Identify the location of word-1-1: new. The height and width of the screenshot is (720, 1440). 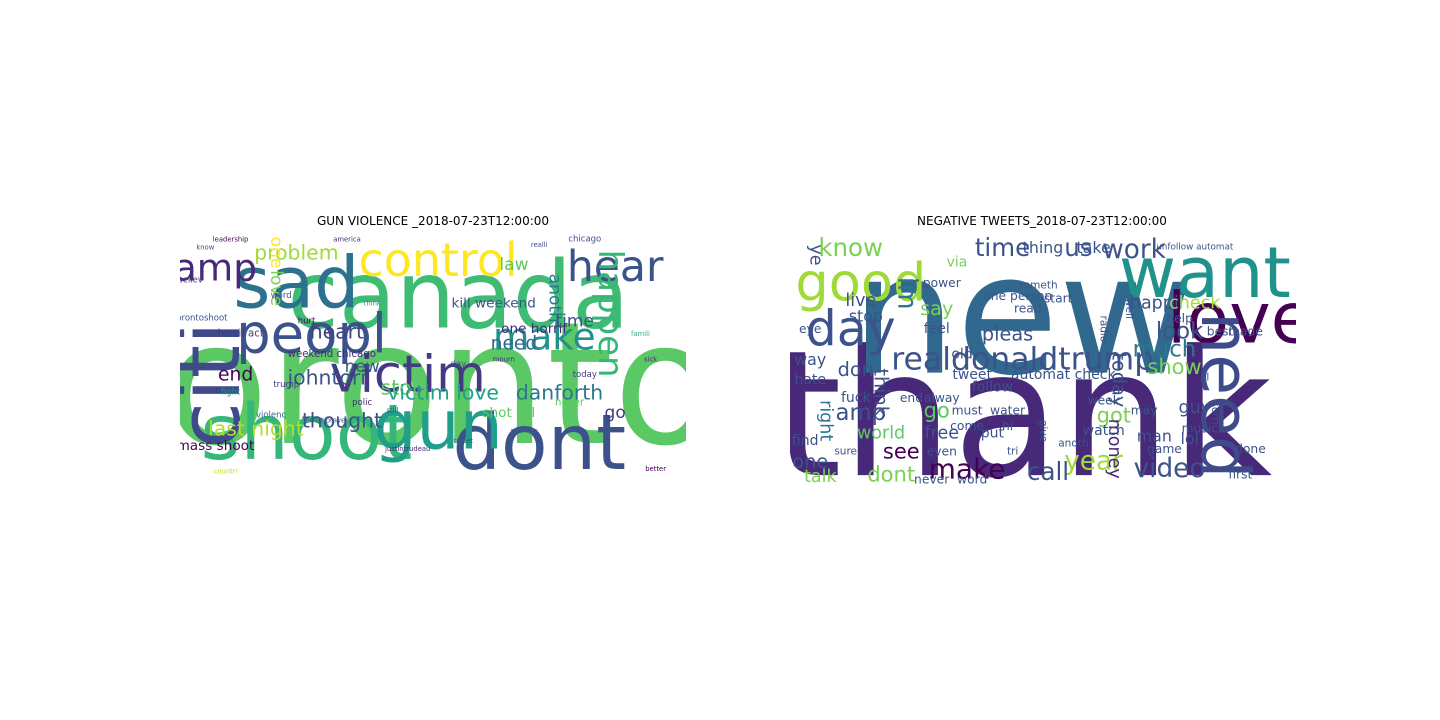
(1023, 322).